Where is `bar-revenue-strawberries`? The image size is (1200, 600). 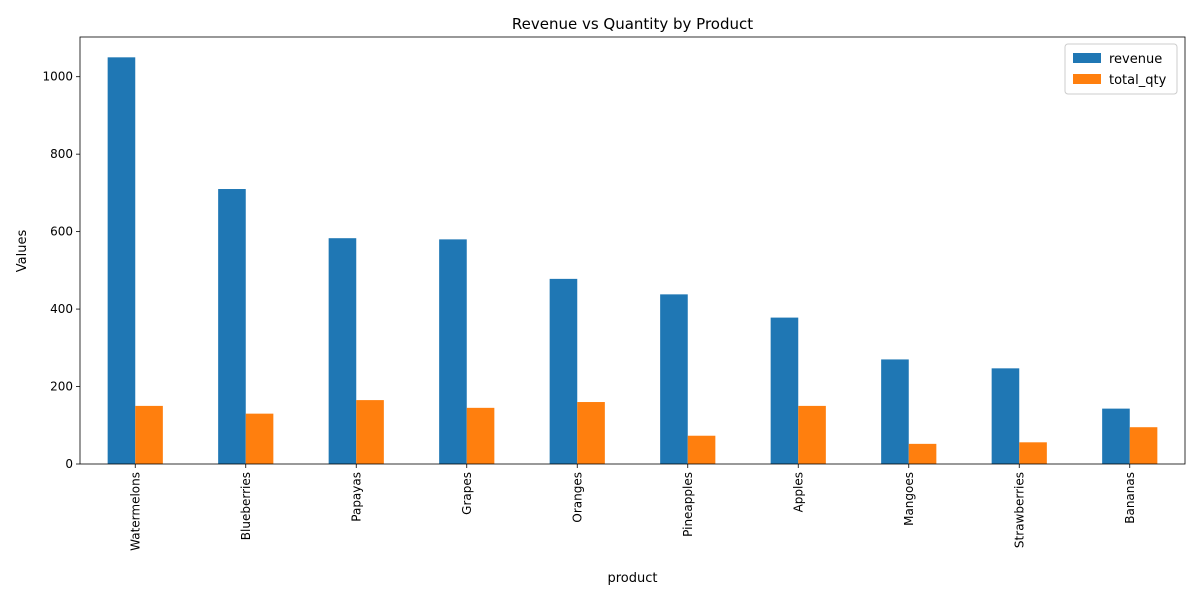 bar-revenue-strawberries is located at coordinates (1005, 416).